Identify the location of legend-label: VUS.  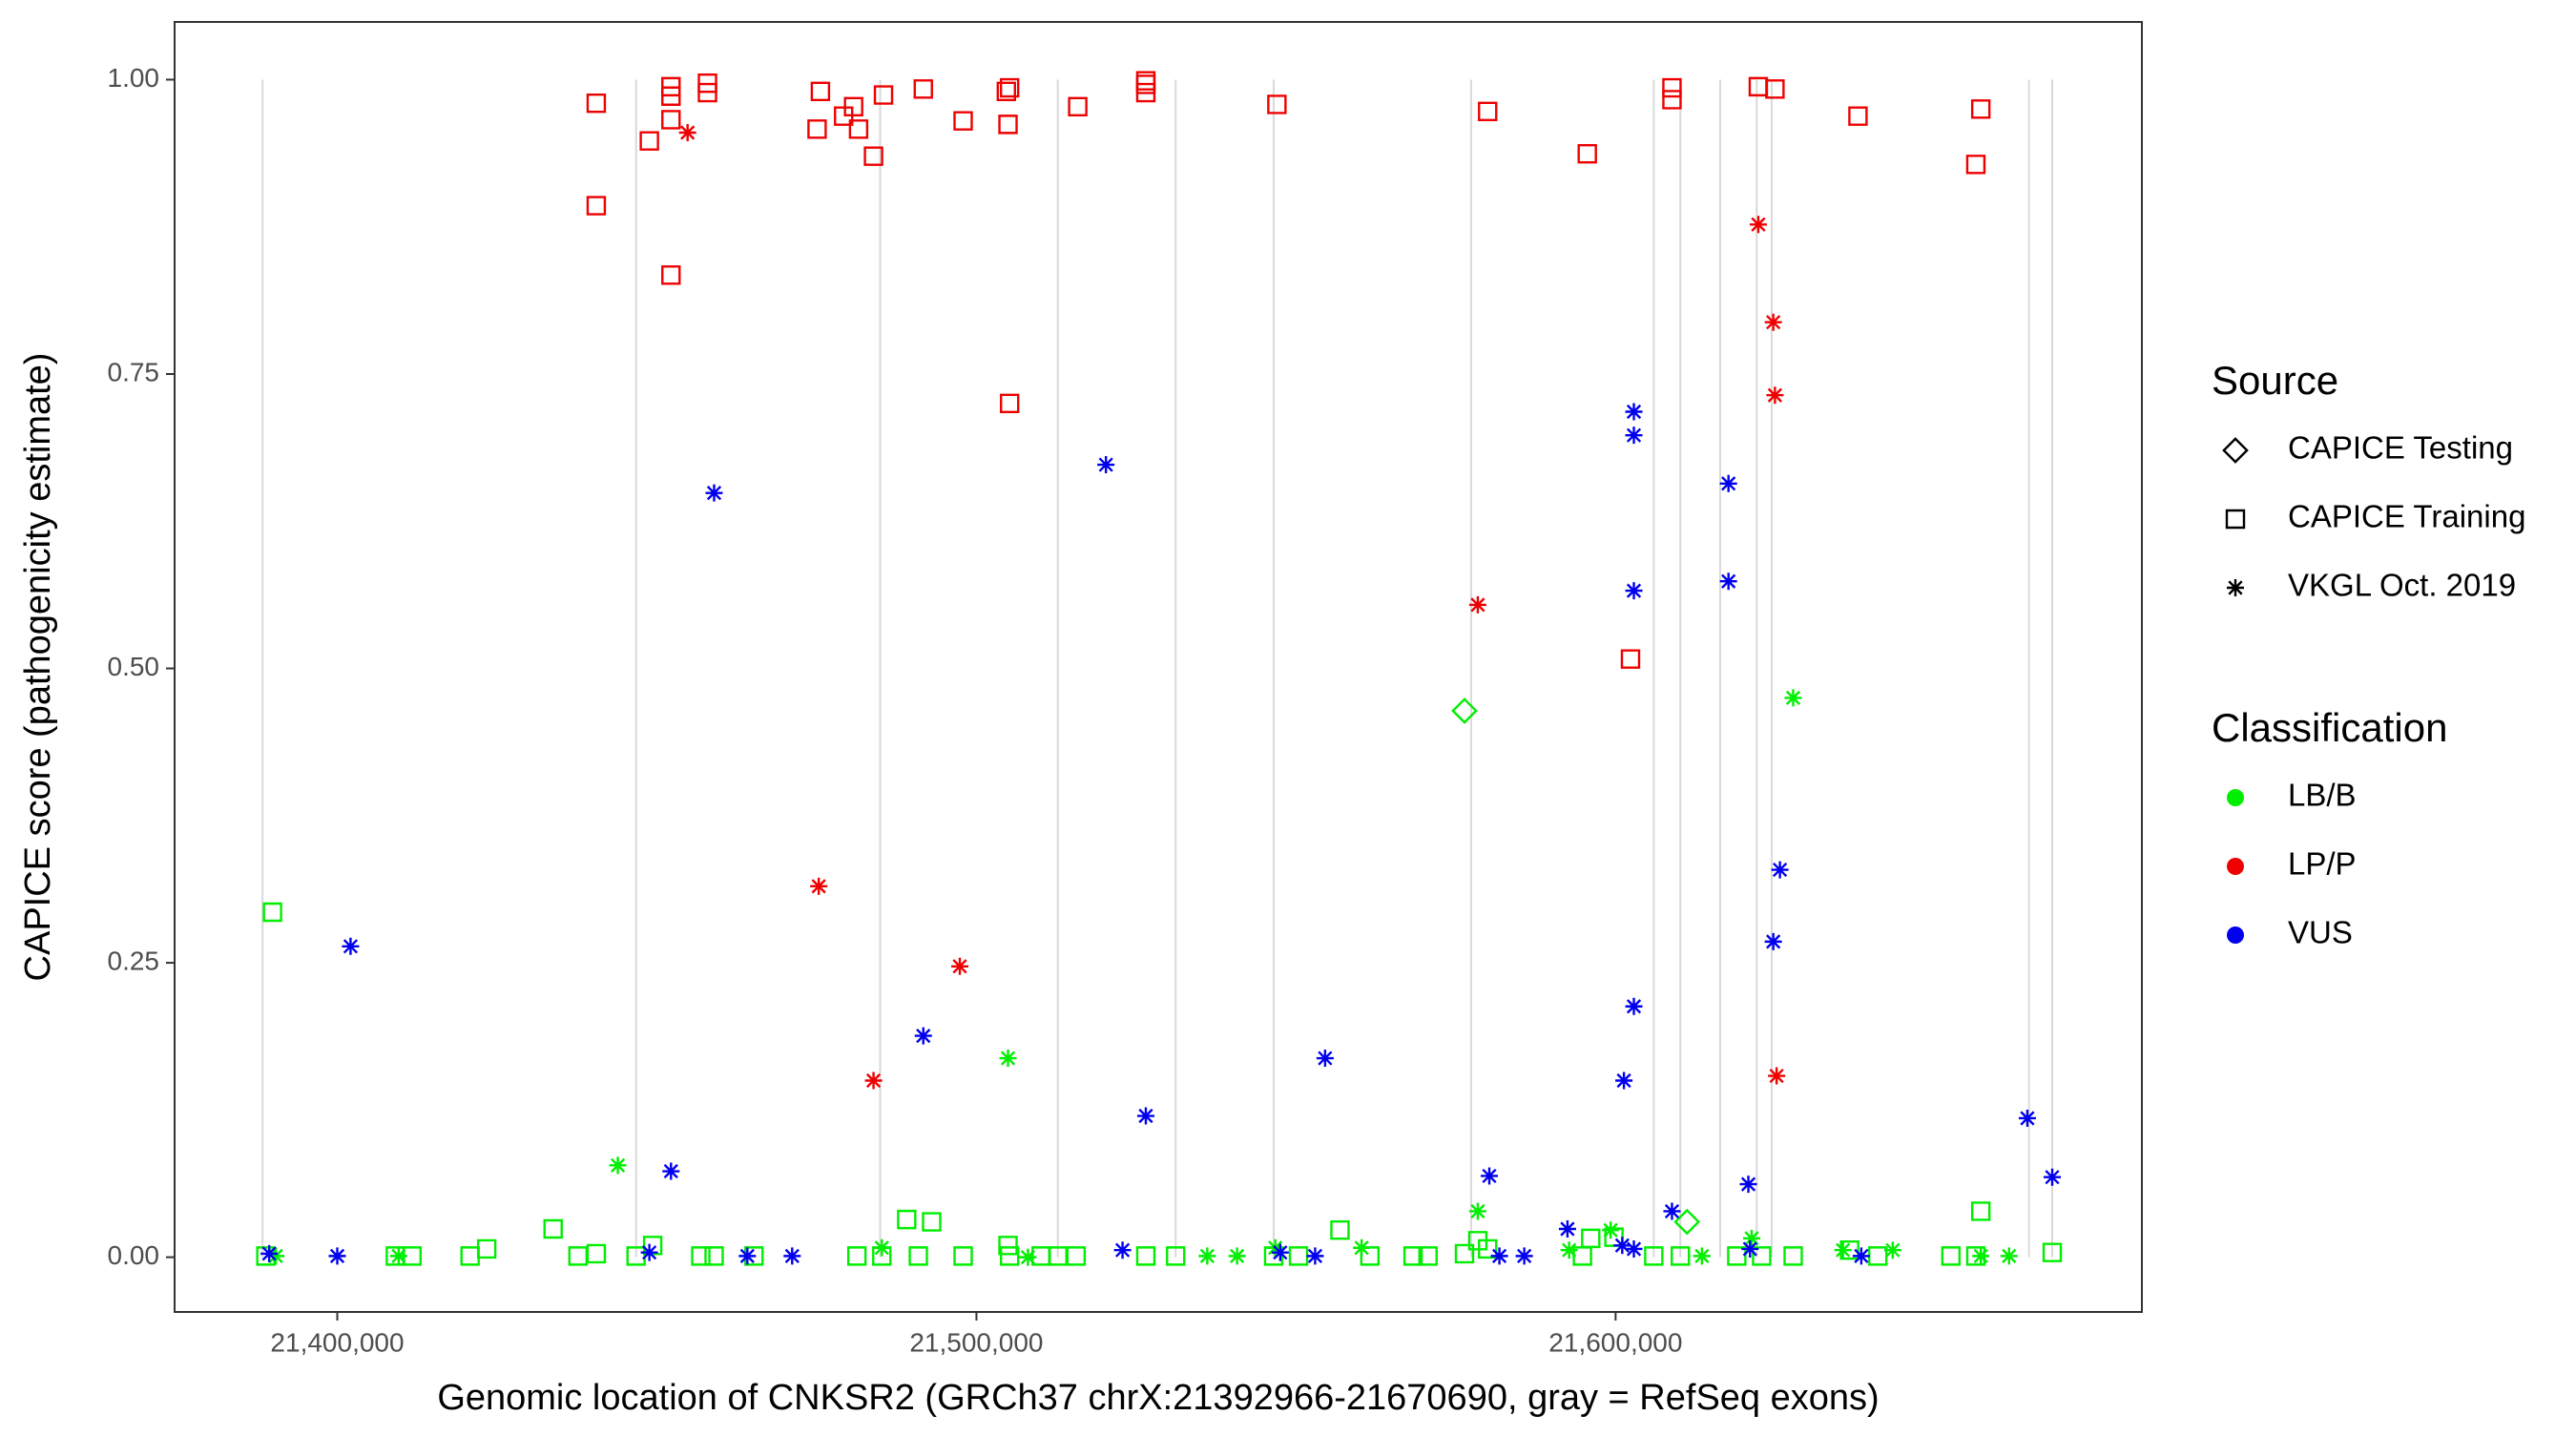
(2320, 932).